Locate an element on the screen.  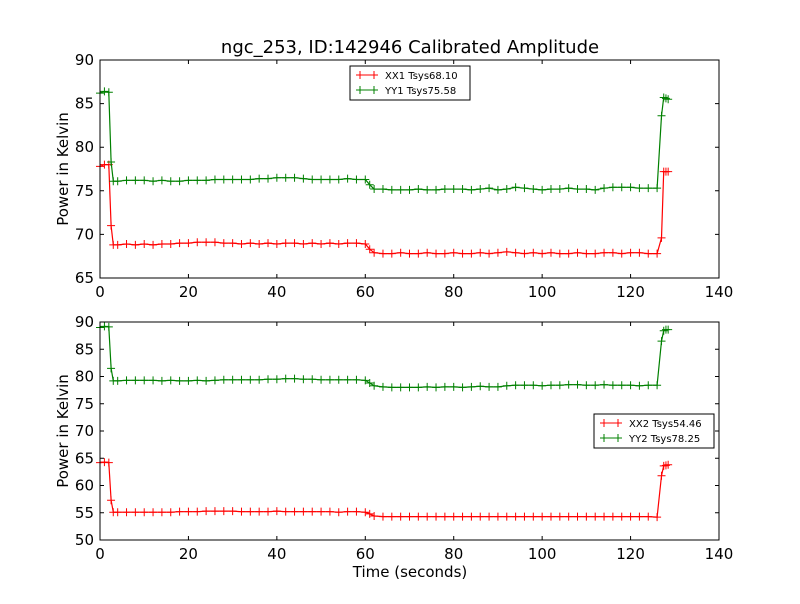
legend: XX2 Tsys54.46 YY2 Tsys78.25 is located at coordinates (654, 431).